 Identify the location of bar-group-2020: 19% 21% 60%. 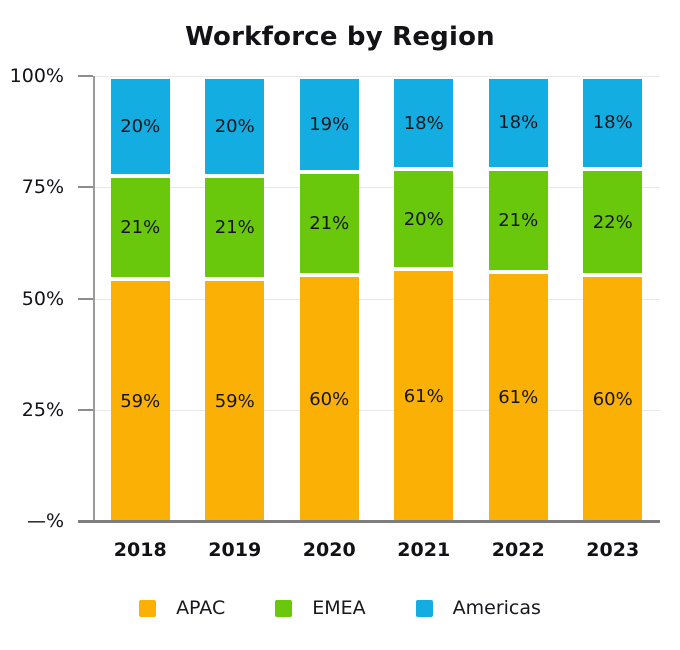
(329, 298).